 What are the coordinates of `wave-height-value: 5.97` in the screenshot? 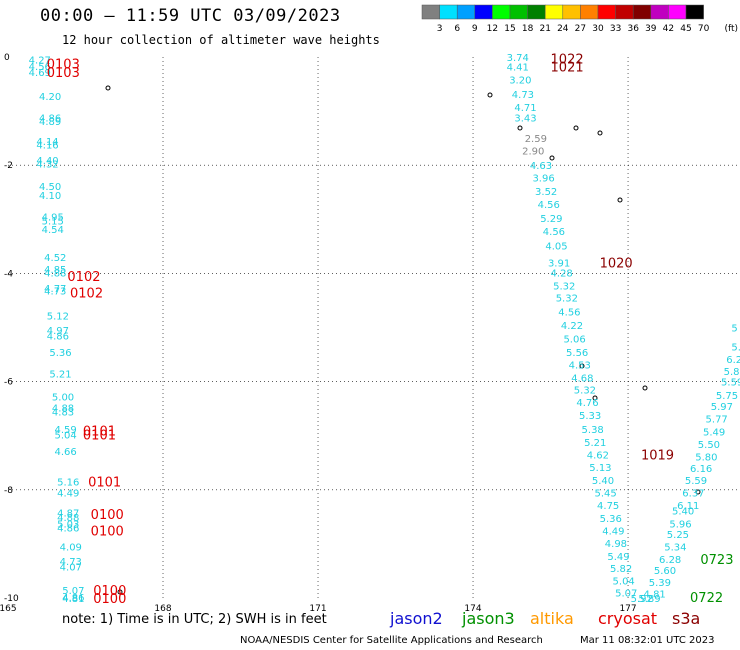 It's located at (722, 407).